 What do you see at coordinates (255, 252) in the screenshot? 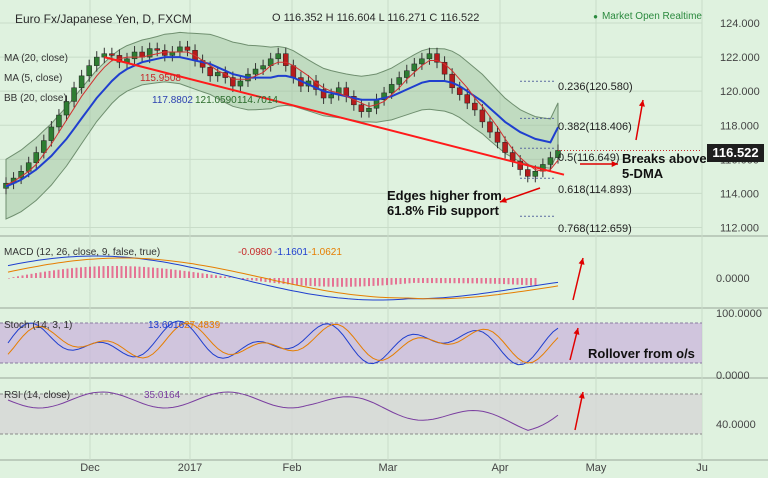
I see `macd-value-1: -0.0980` at bounding box center [255, 252].